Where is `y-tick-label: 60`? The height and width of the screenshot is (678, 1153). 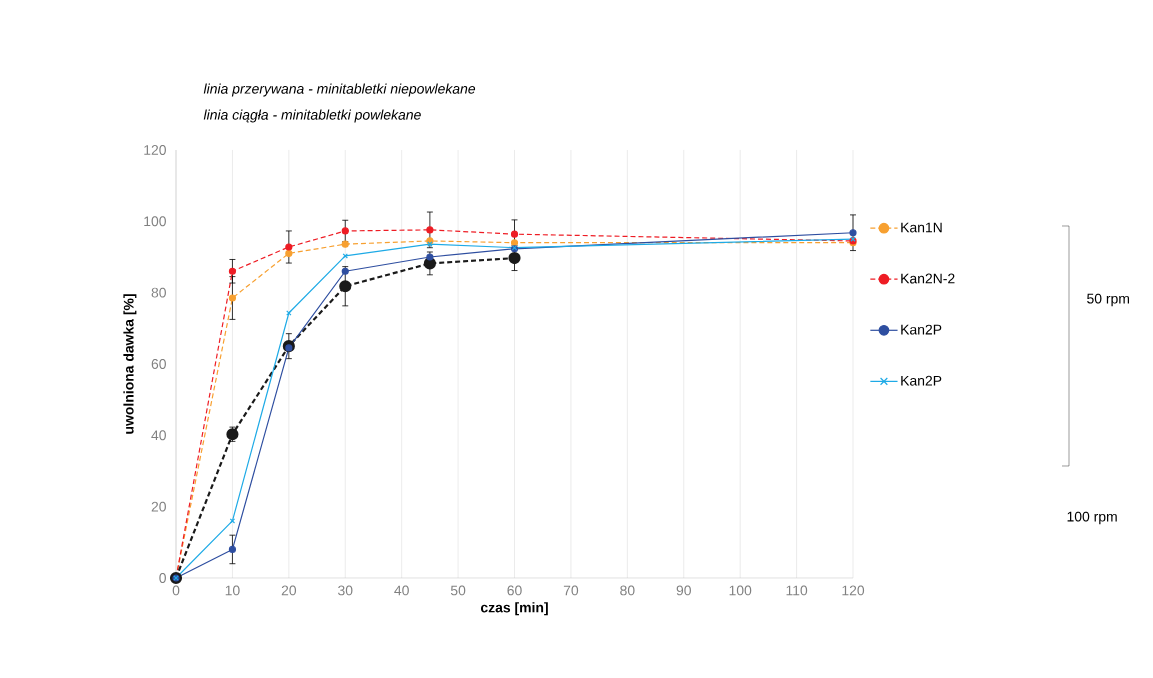 y-tick-label: 60 is located at coordinates (158, 364).